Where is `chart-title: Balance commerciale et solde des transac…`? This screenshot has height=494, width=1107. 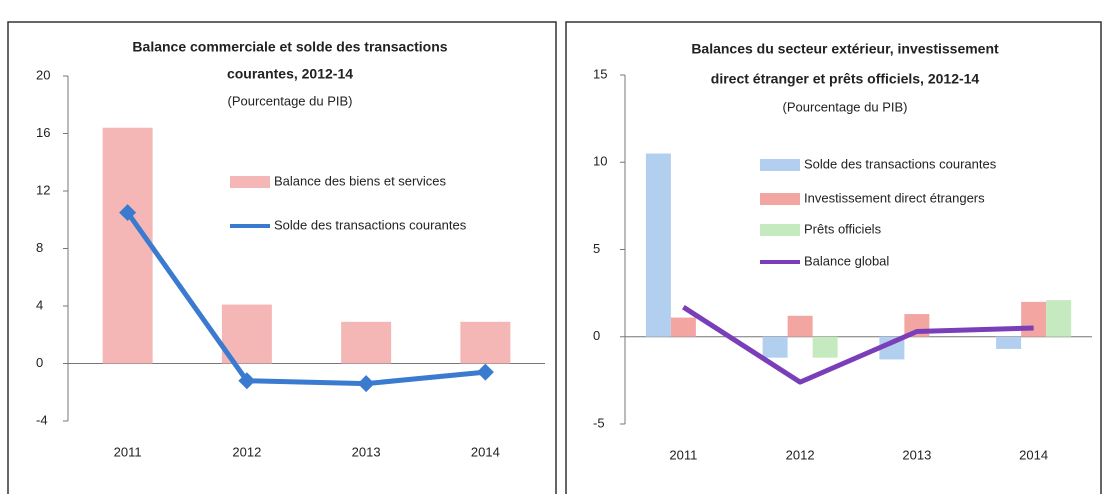 chart-title: Balance commerciale et solde des transac… is located at coordinates (289, 47).